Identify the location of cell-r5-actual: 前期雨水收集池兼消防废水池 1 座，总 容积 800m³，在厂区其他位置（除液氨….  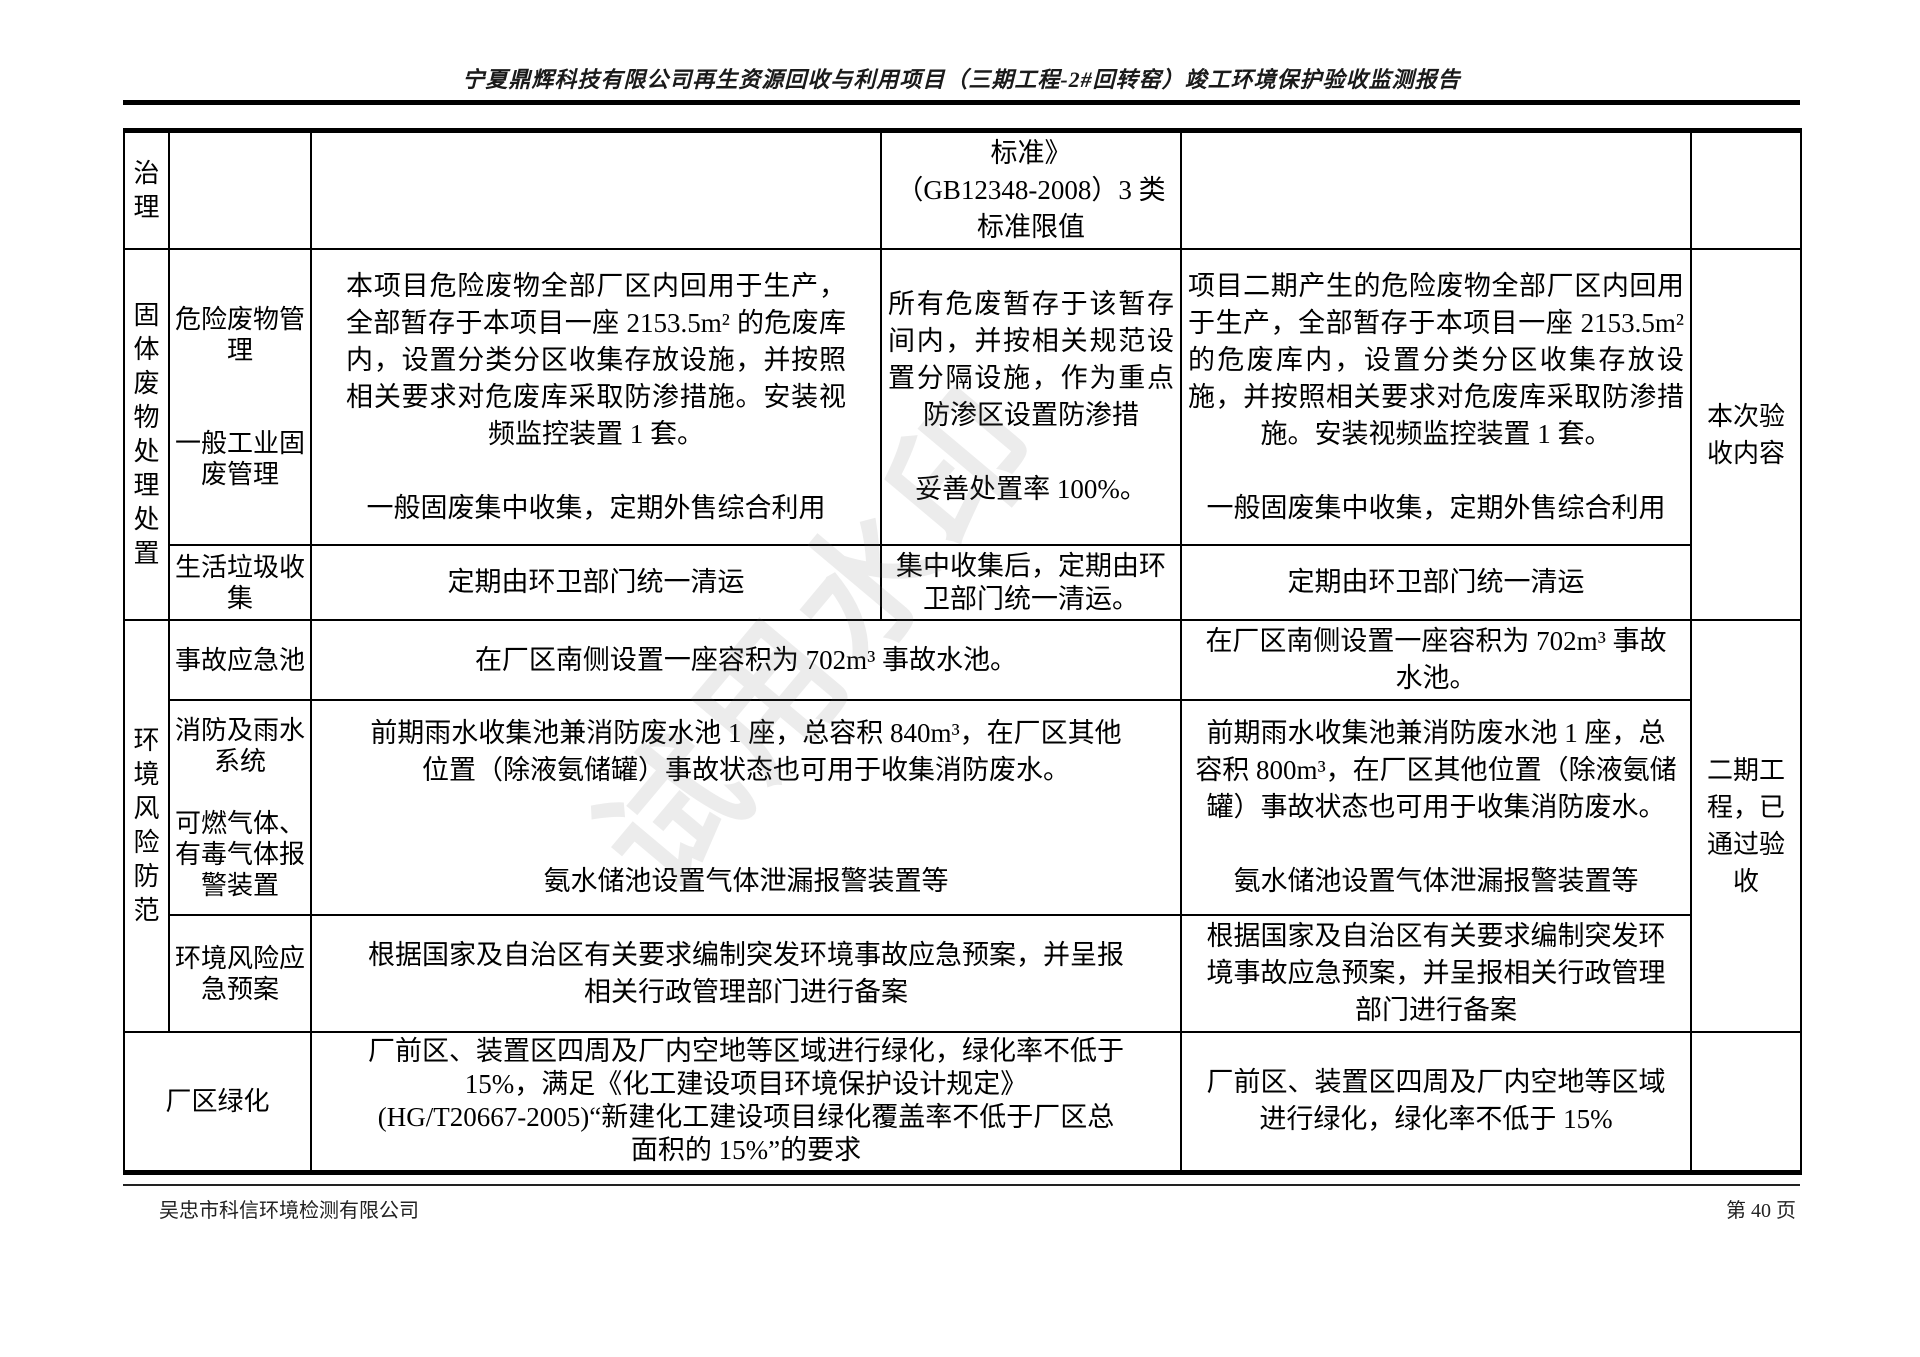
(1436, 807).